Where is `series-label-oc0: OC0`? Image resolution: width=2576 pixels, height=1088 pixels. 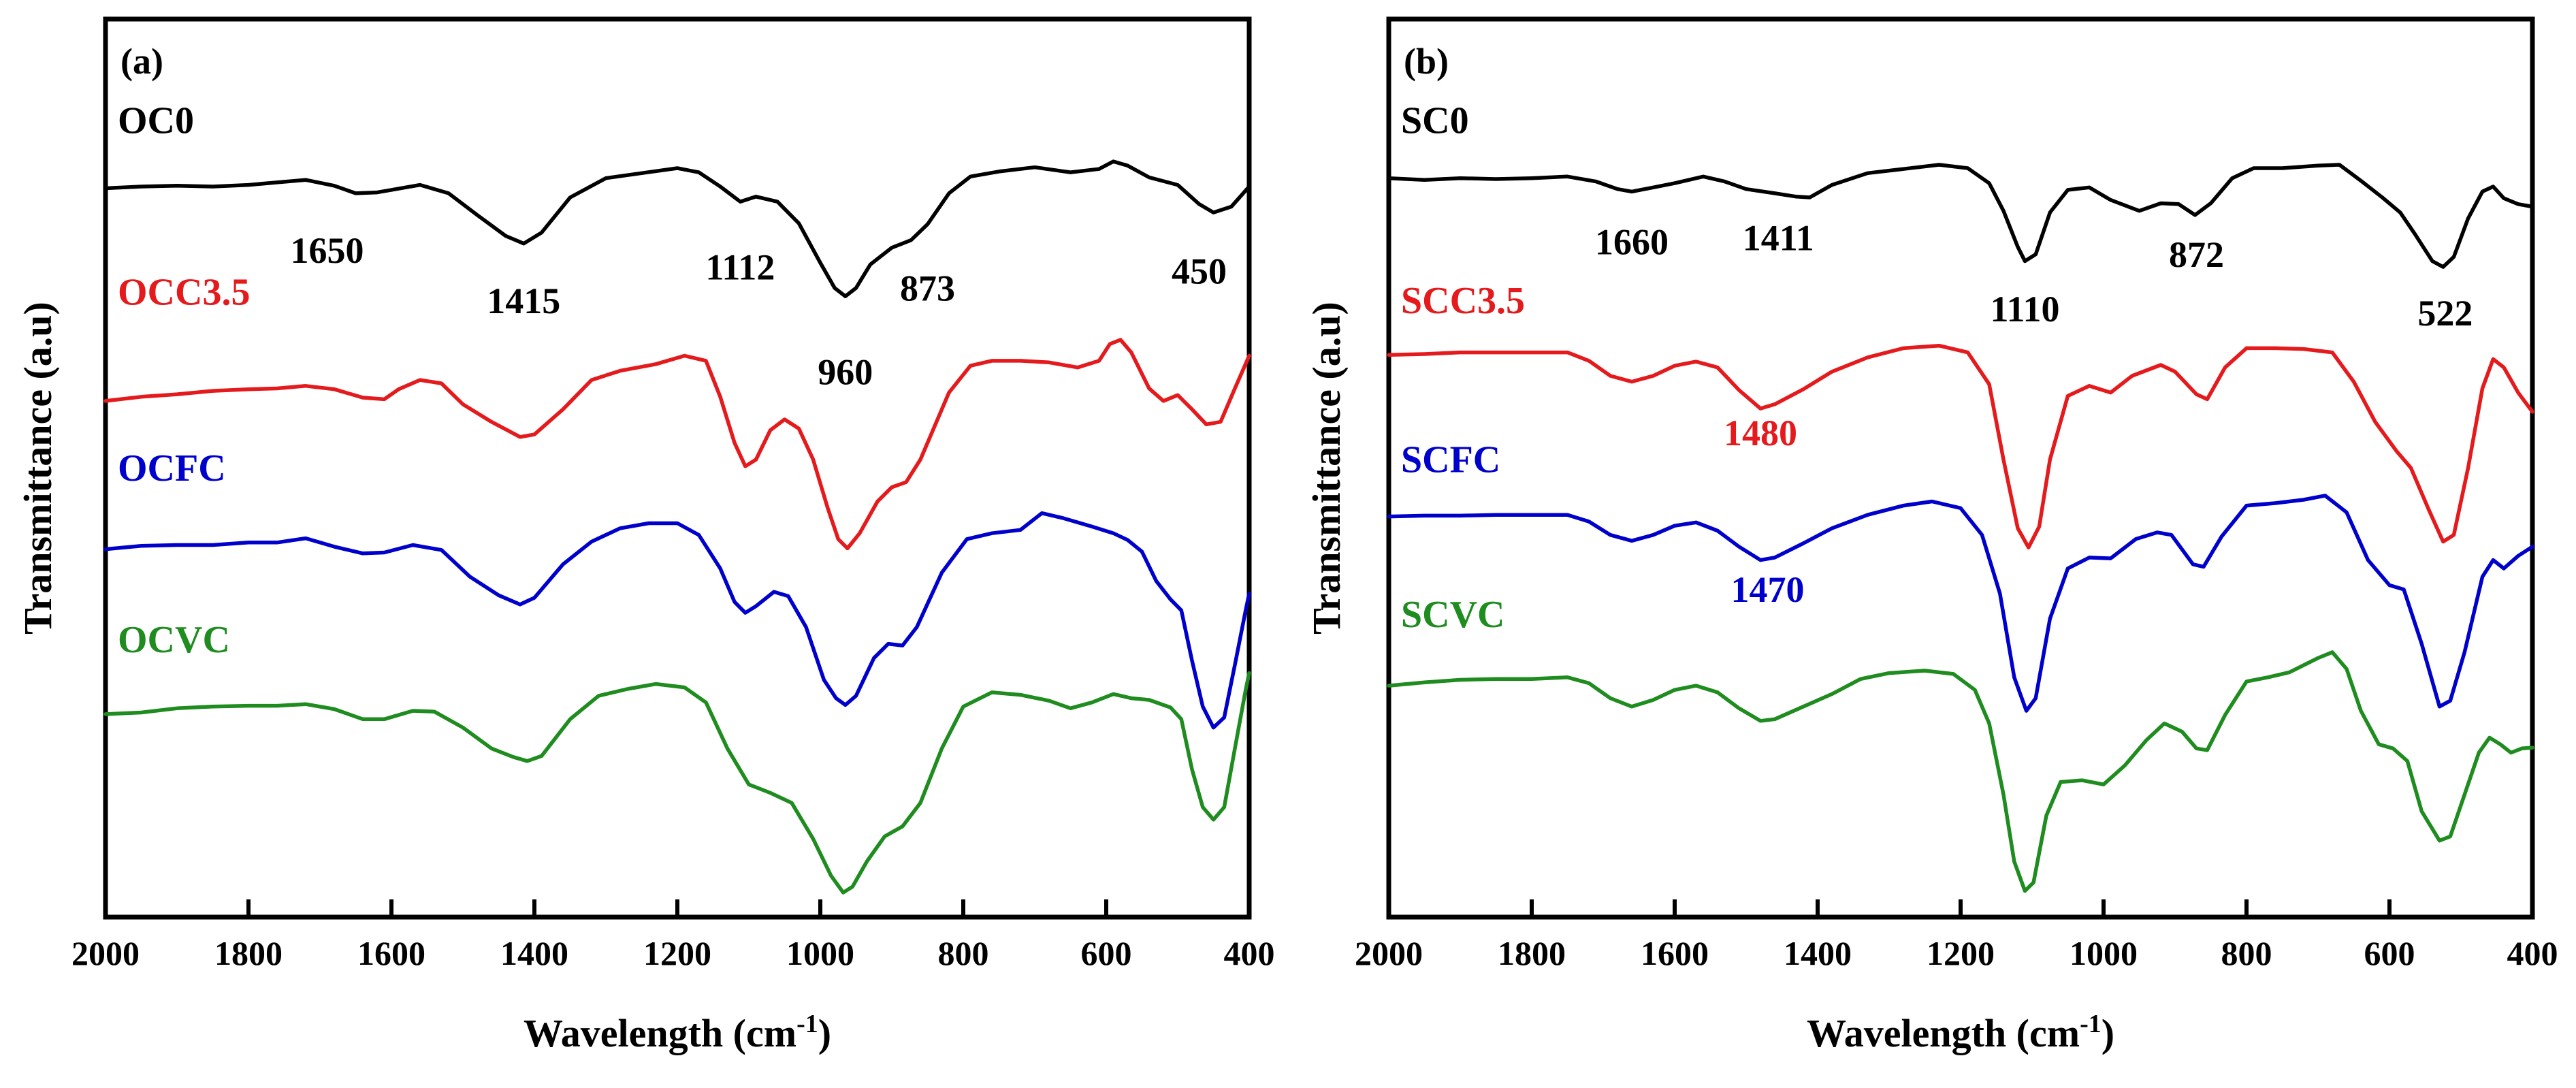
series-label-oc0: OC0 is located at coordinates (156, 120).